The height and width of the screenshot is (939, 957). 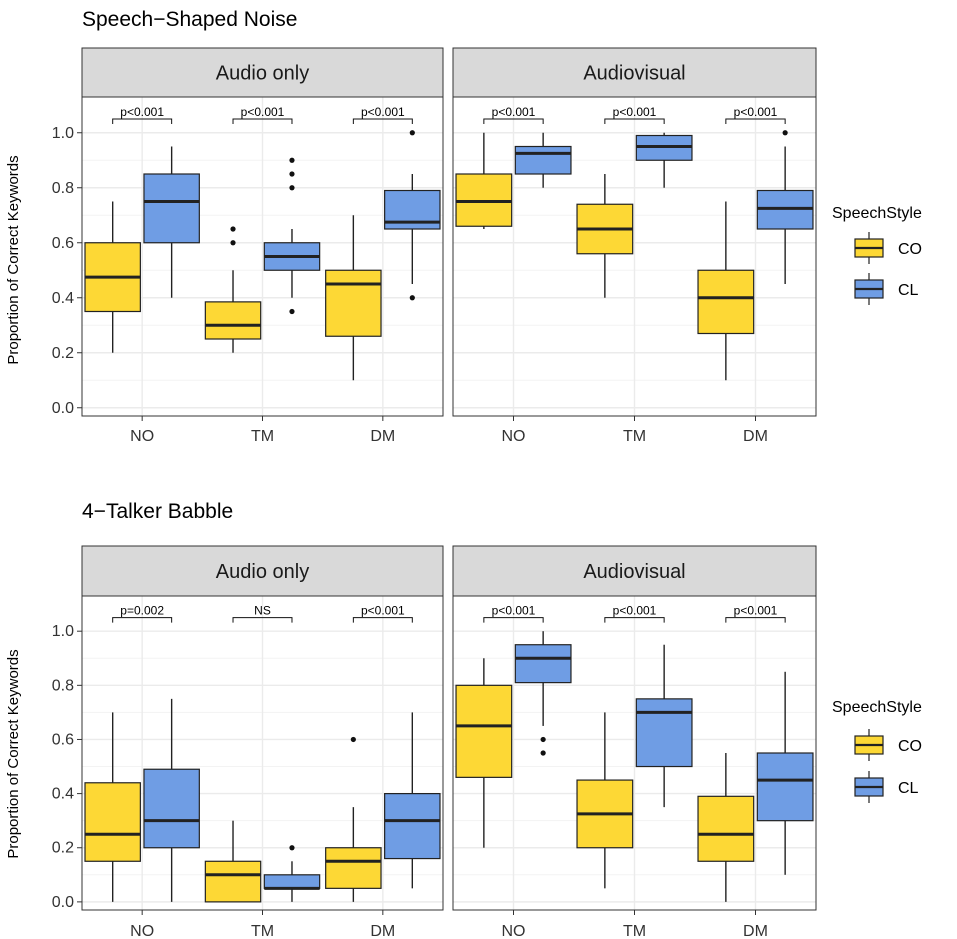 What do you see at coordinates (634, 572) in the screenshot?
I see `facet-strip-label: Audiovisual` at bounding box center [634, 572].